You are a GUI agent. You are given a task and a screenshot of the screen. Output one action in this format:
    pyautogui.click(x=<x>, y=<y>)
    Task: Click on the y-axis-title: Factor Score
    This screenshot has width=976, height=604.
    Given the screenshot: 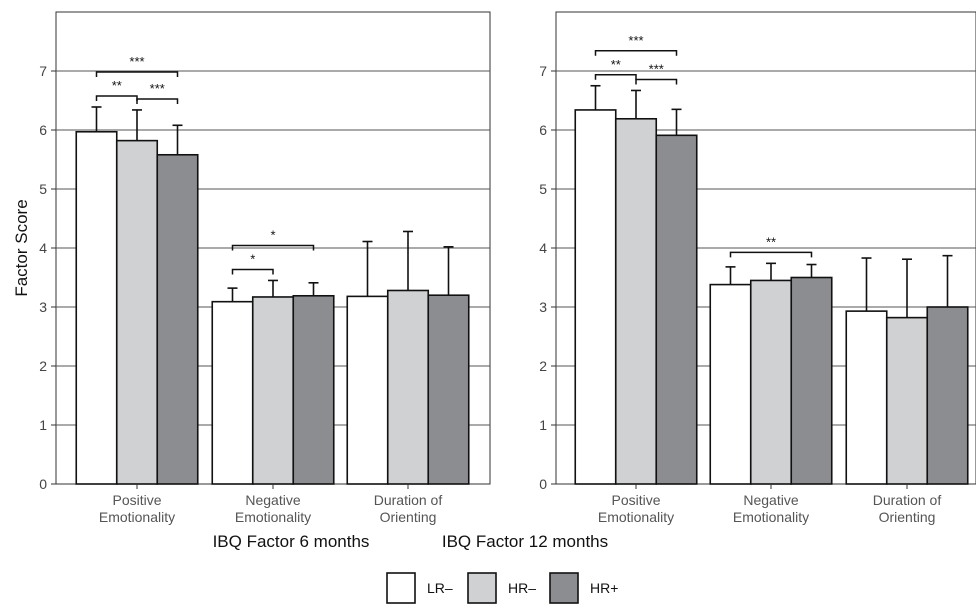 What is the action you would take?
    pyautogui.click(x=21, y=247)
    